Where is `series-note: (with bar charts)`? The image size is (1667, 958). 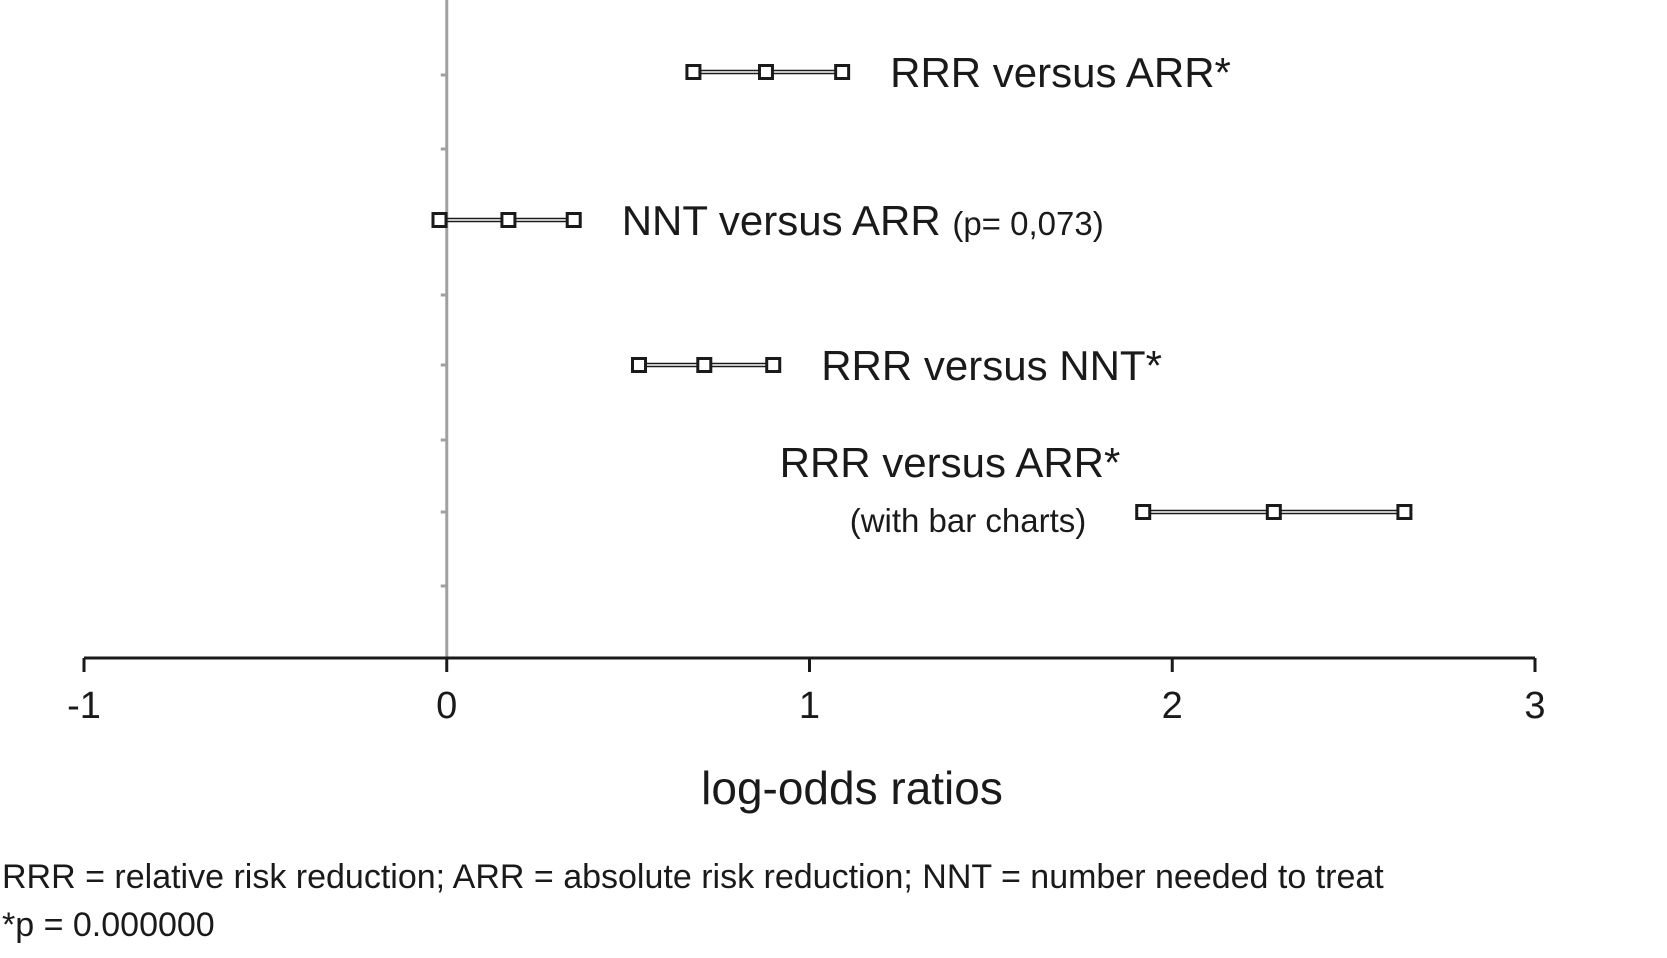
series-note: (with bar charts) is located at coordinates (968, 520).